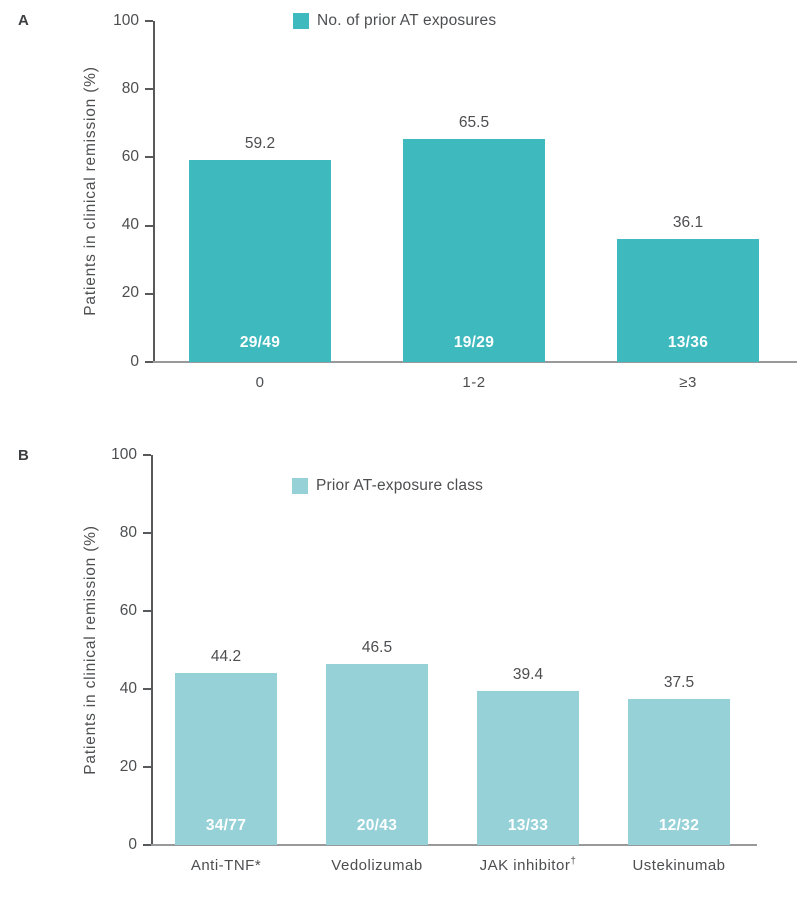 The width and height of the screenshot is (807, 897). What do you see at coordinates (260, 248) in the screenshot?
I see `bar: 59.2 29/49` at bounding box center [260, 248].